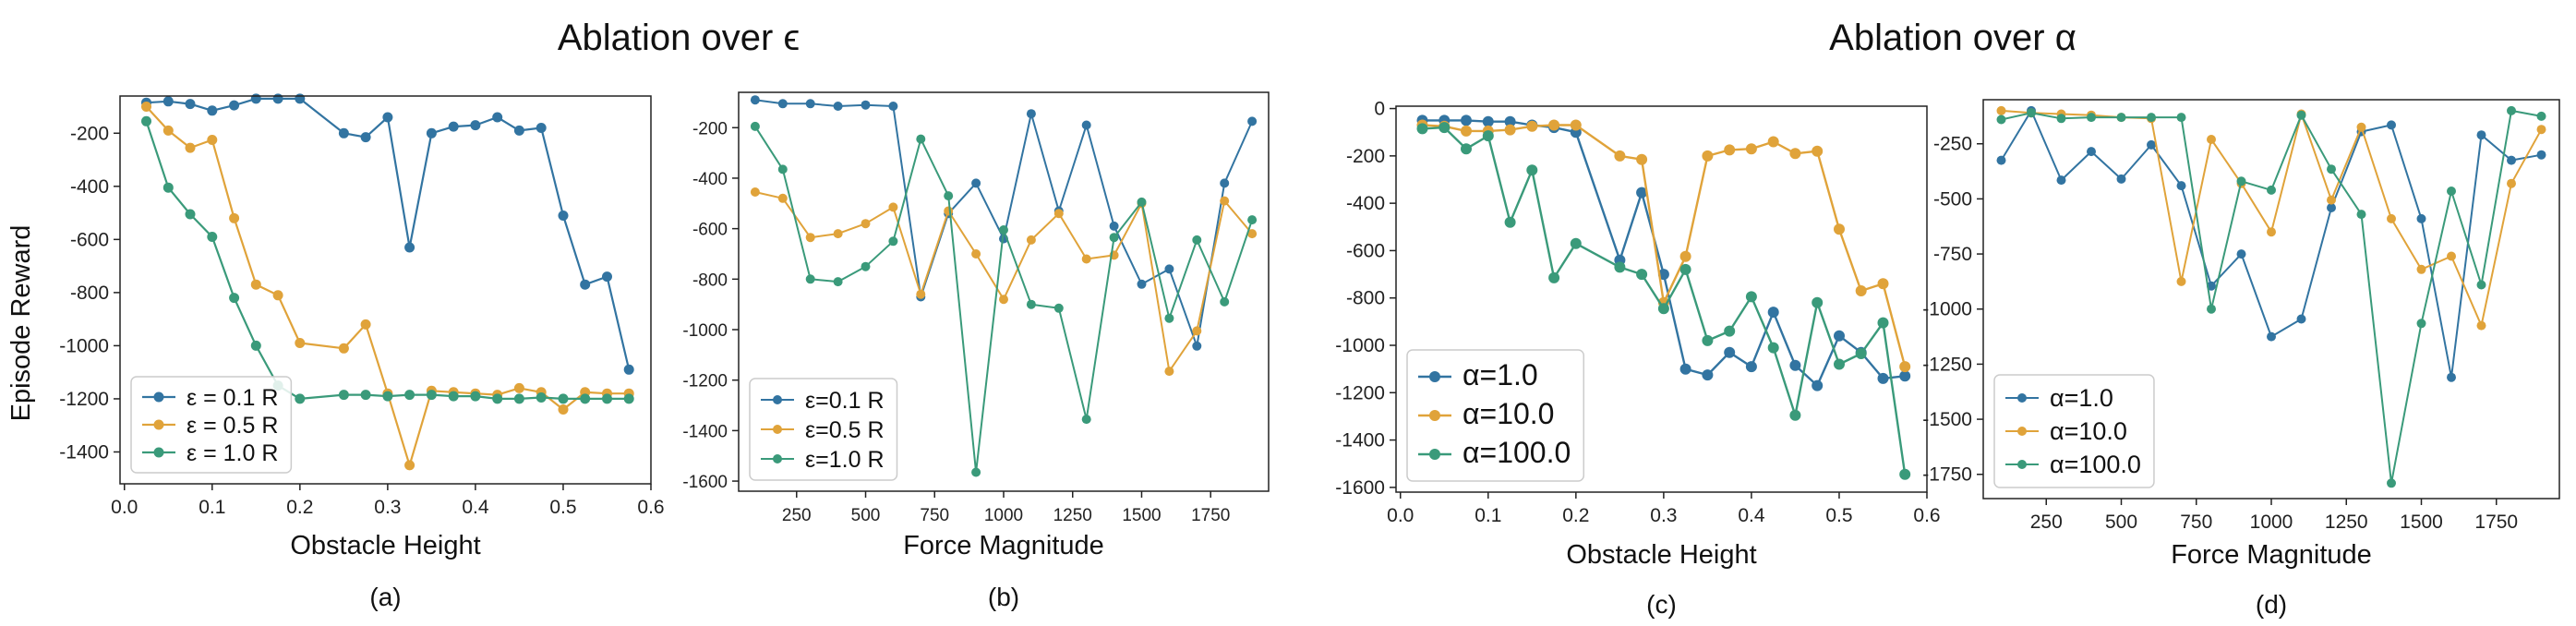  I want to click on y-tick-label: -400, so click(89, 187).